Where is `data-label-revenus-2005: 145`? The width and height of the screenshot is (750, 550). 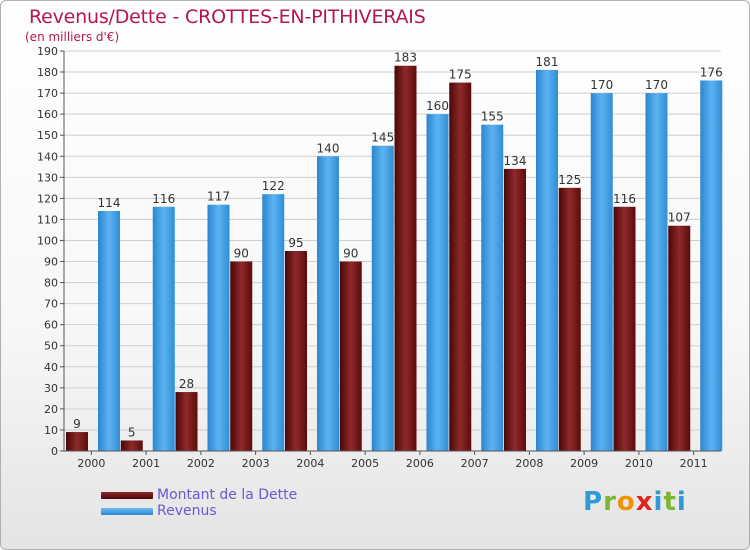
data-label-revenus-2005: 145 is located at coordinates (382, 138).